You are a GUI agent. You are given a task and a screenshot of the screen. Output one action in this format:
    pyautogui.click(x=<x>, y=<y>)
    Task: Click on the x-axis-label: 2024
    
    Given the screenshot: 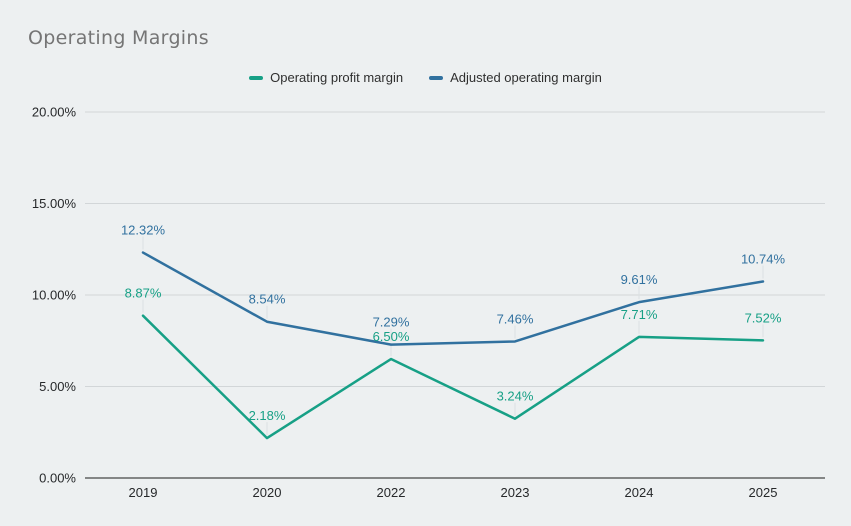 What is the action you would take?
    pyautogui.click(x=639, y=492)
    